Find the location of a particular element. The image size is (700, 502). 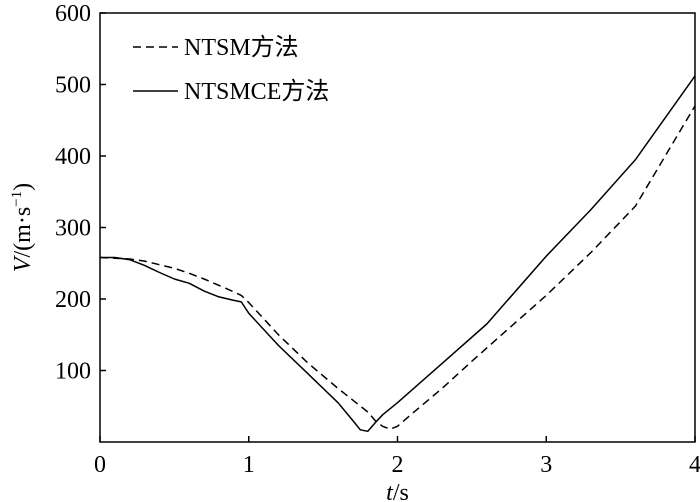

x-axis-title: t/s is located at coordinates (397, 491).